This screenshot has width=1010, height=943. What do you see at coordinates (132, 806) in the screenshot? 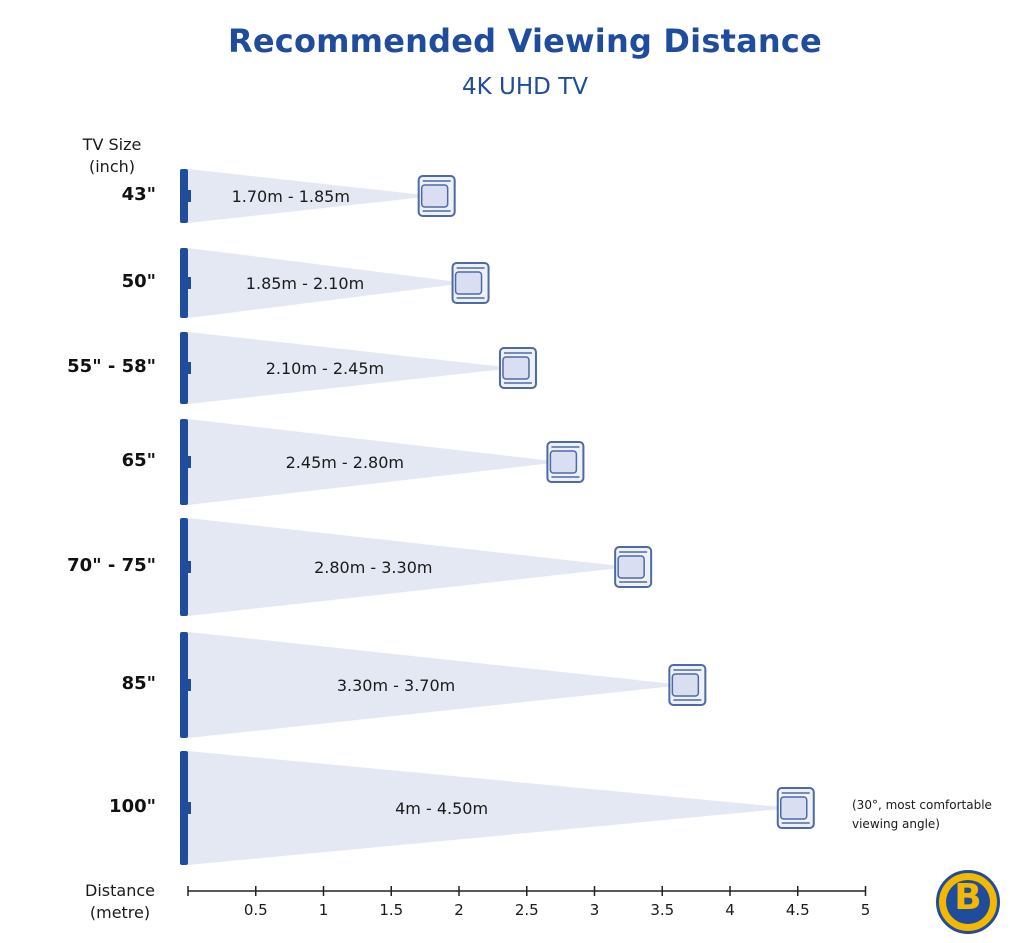
I see `tv-size-label: 100"` at bounding box center [132, 806].